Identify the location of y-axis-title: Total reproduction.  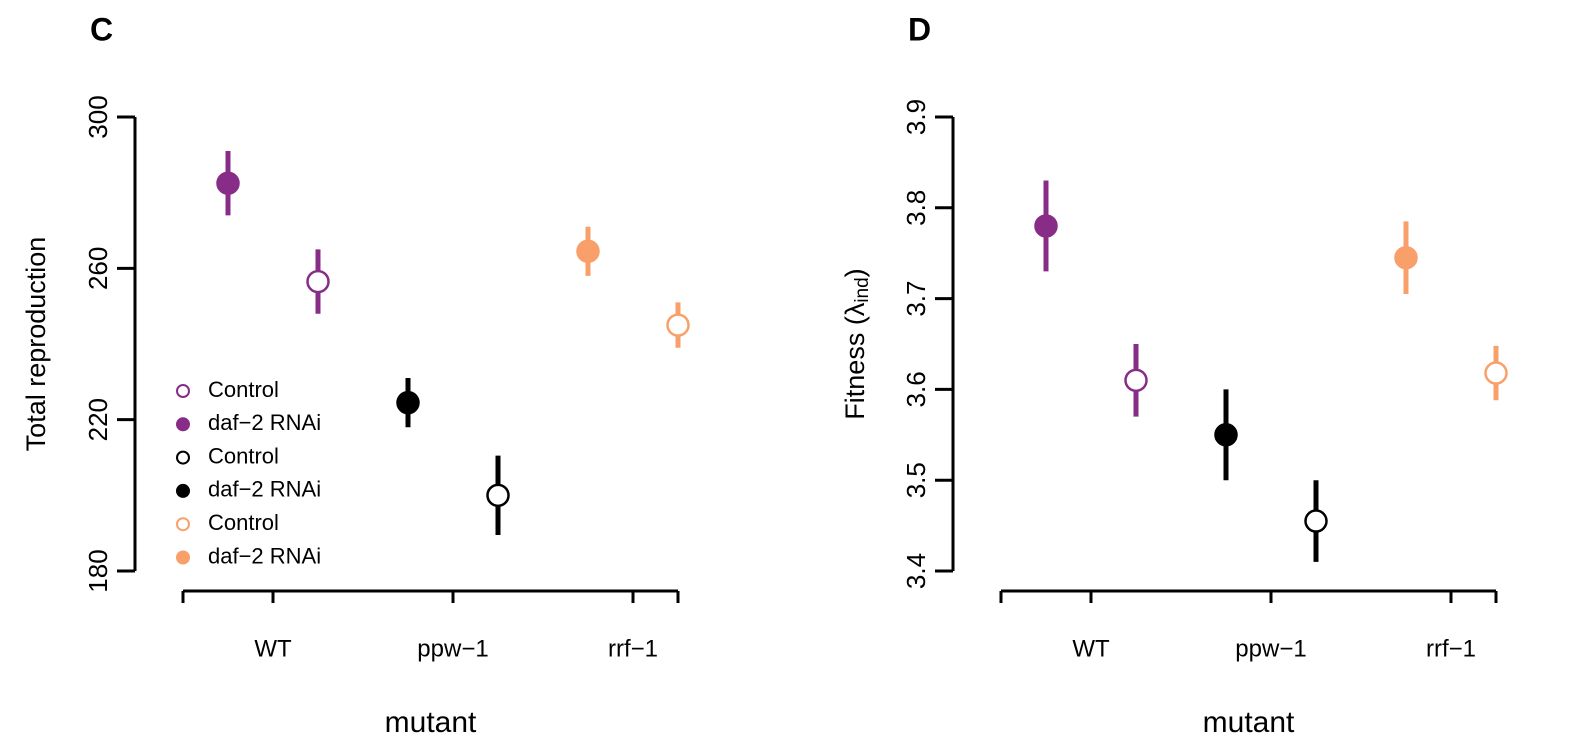
(36, 344).